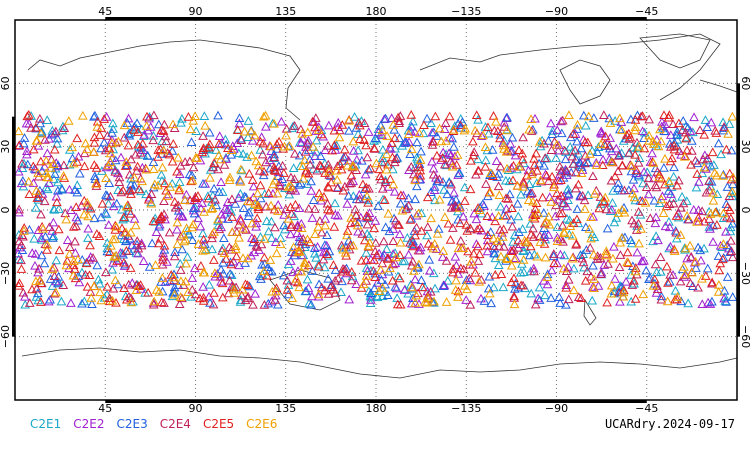 This screenshot has height=450, width=750. What do you see at coordinates (13, 226) in the screenshot?
I see `frame-bar-left` at bounding box center [13, 226].